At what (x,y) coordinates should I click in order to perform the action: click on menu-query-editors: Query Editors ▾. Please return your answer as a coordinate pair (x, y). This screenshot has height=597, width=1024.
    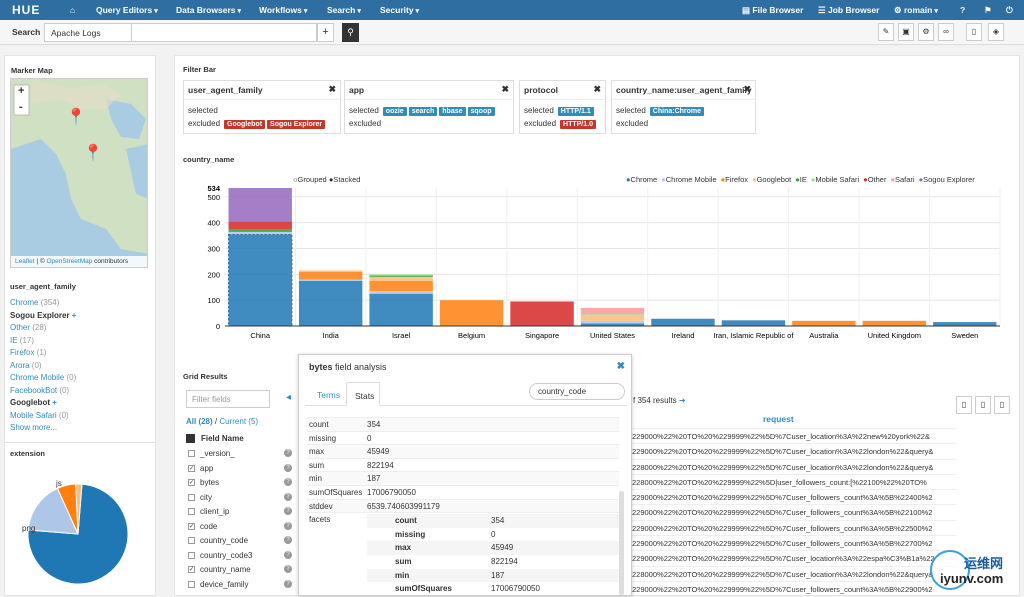
    Looking at the image, I should click on (127, 10).